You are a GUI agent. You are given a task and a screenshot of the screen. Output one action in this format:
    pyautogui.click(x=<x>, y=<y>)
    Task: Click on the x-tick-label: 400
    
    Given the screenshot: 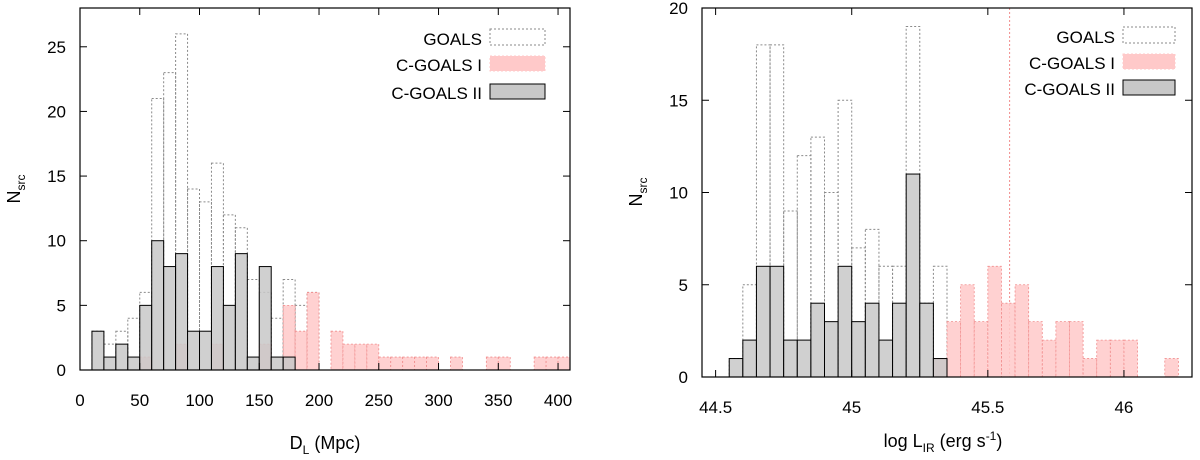 What is the action you would take?
    pyautogui.click(x=558, y=400)
    